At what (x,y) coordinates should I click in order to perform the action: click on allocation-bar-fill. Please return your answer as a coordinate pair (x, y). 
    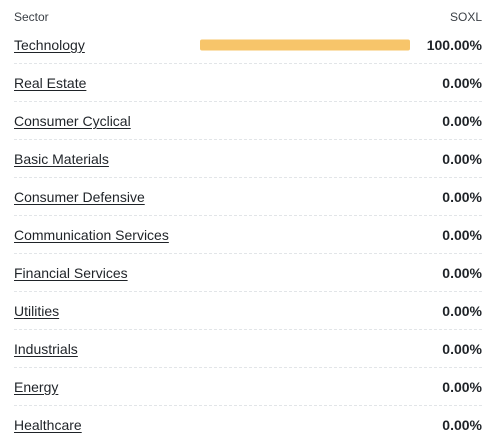
    Looking at the image, I should click on (305, 44).